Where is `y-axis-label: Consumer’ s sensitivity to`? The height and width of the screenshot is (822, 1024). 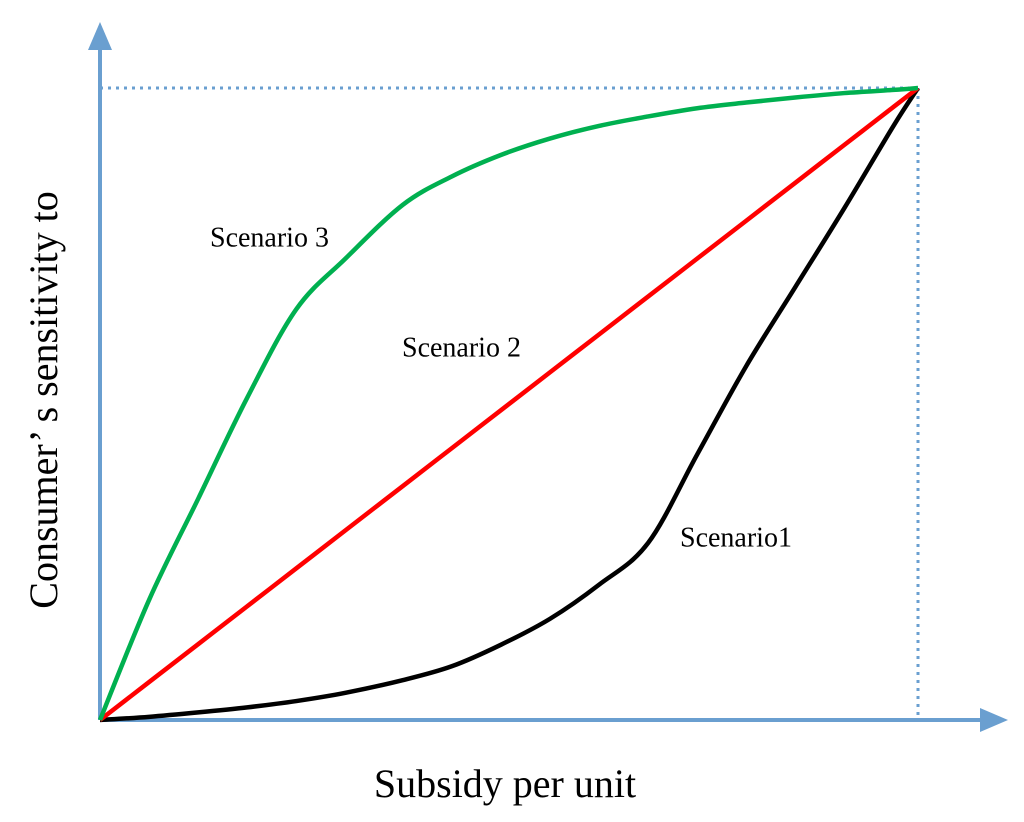
y-axis-label: Consumer’ s sensitivity to is located at coordinates (43, 399).